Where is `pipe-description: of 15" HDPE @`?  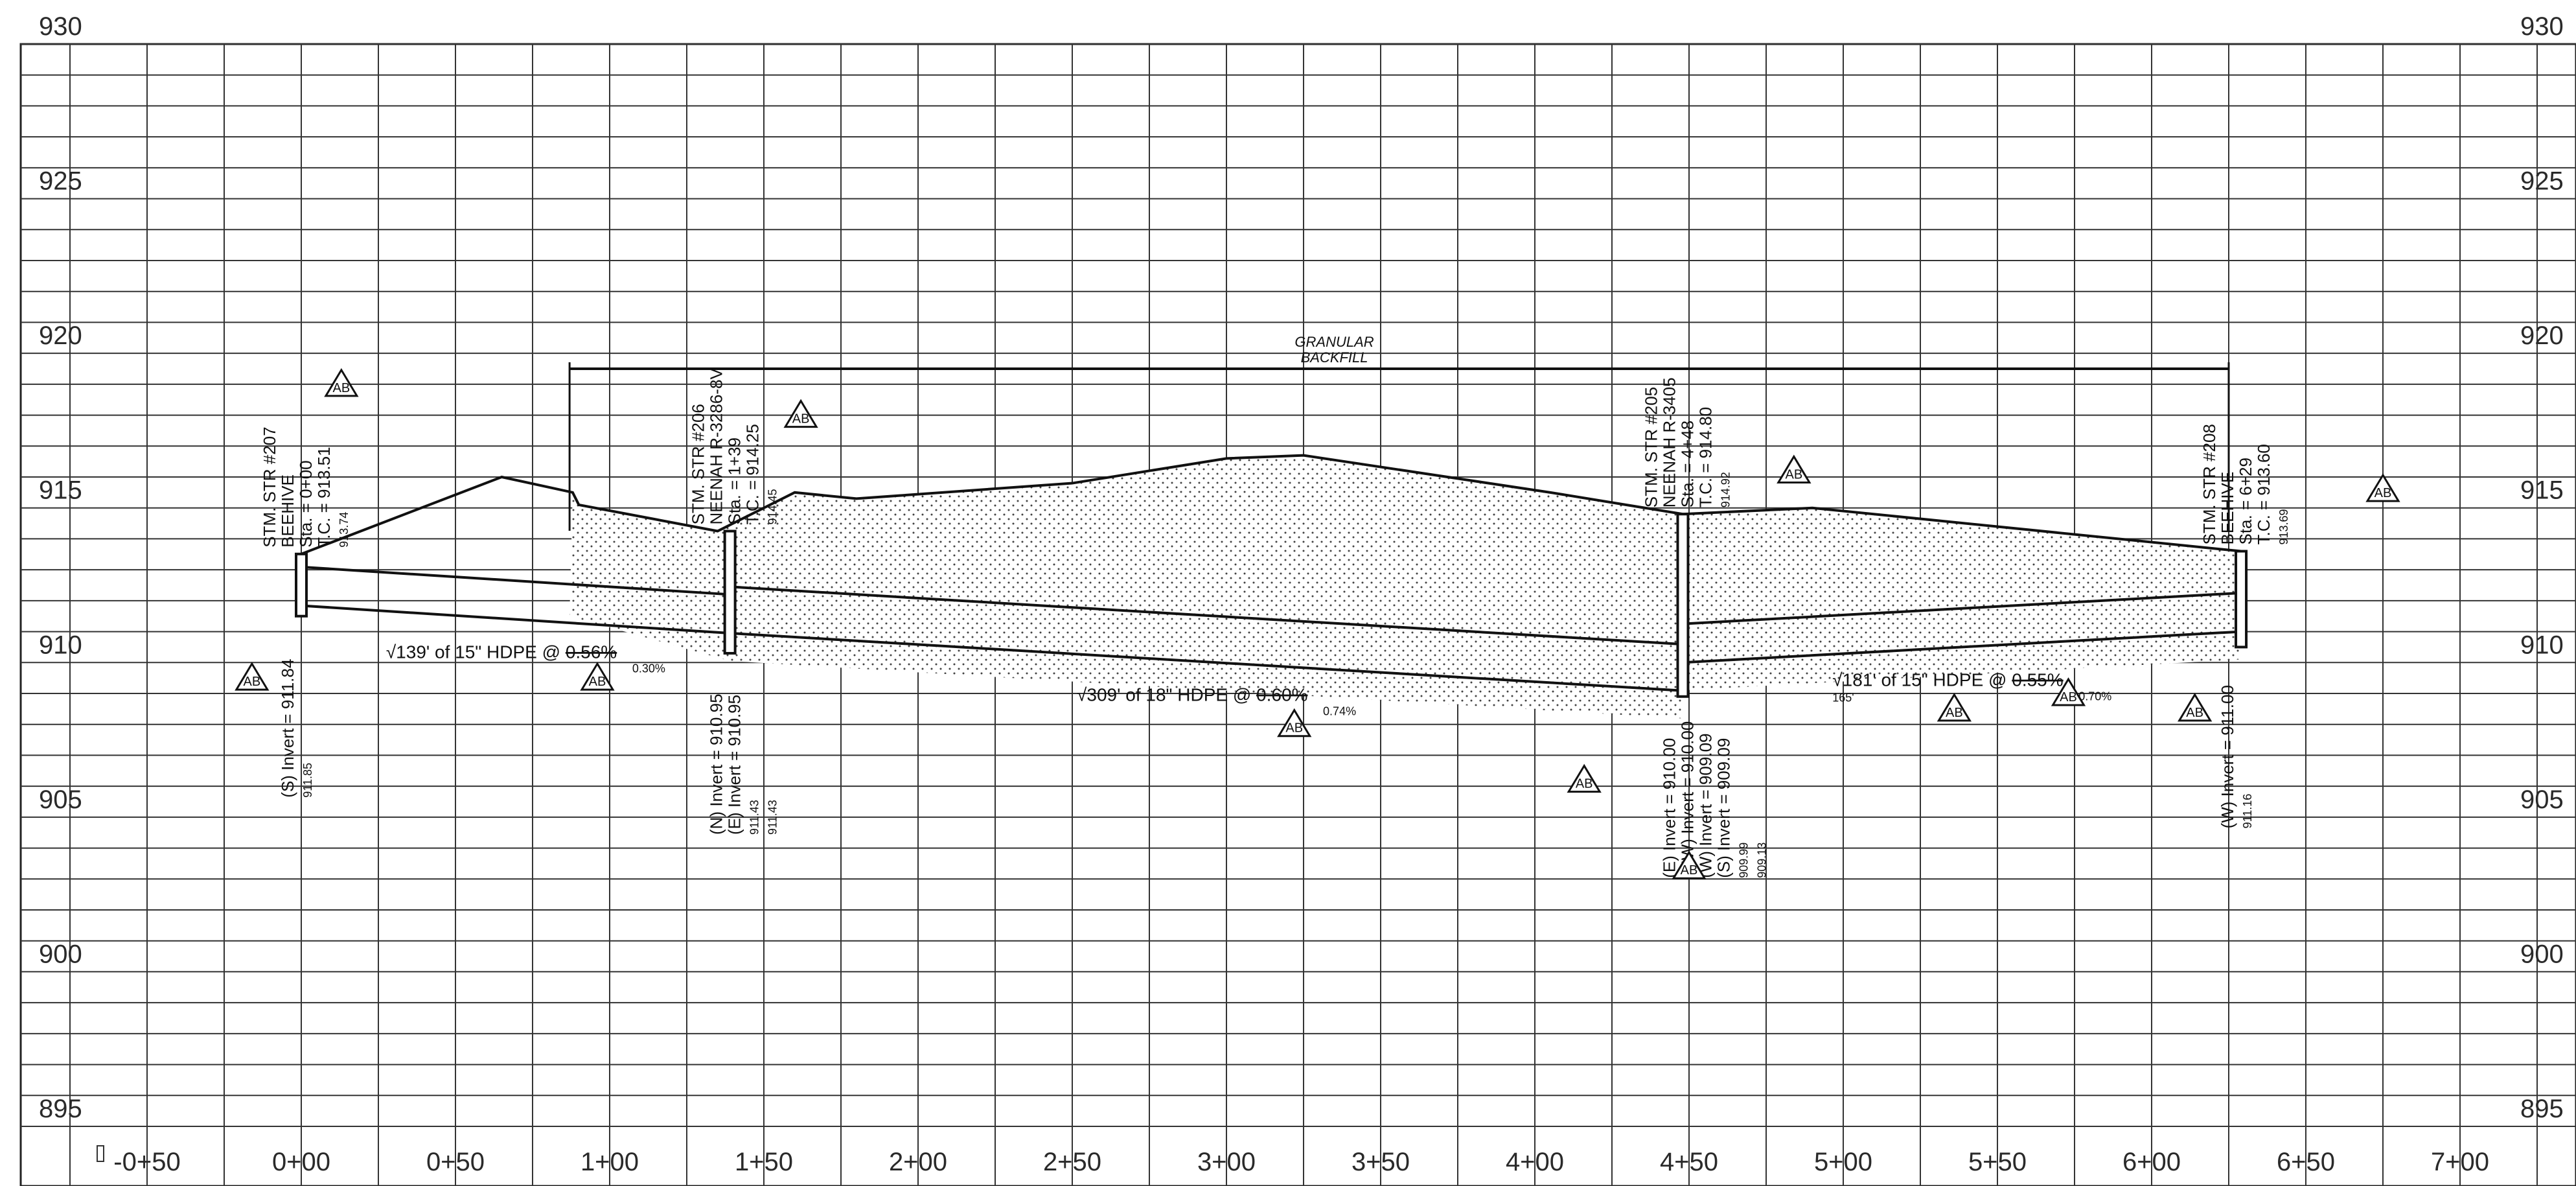
pipe-description: of 15" HDPE @ is located at coordinates (500, 652).